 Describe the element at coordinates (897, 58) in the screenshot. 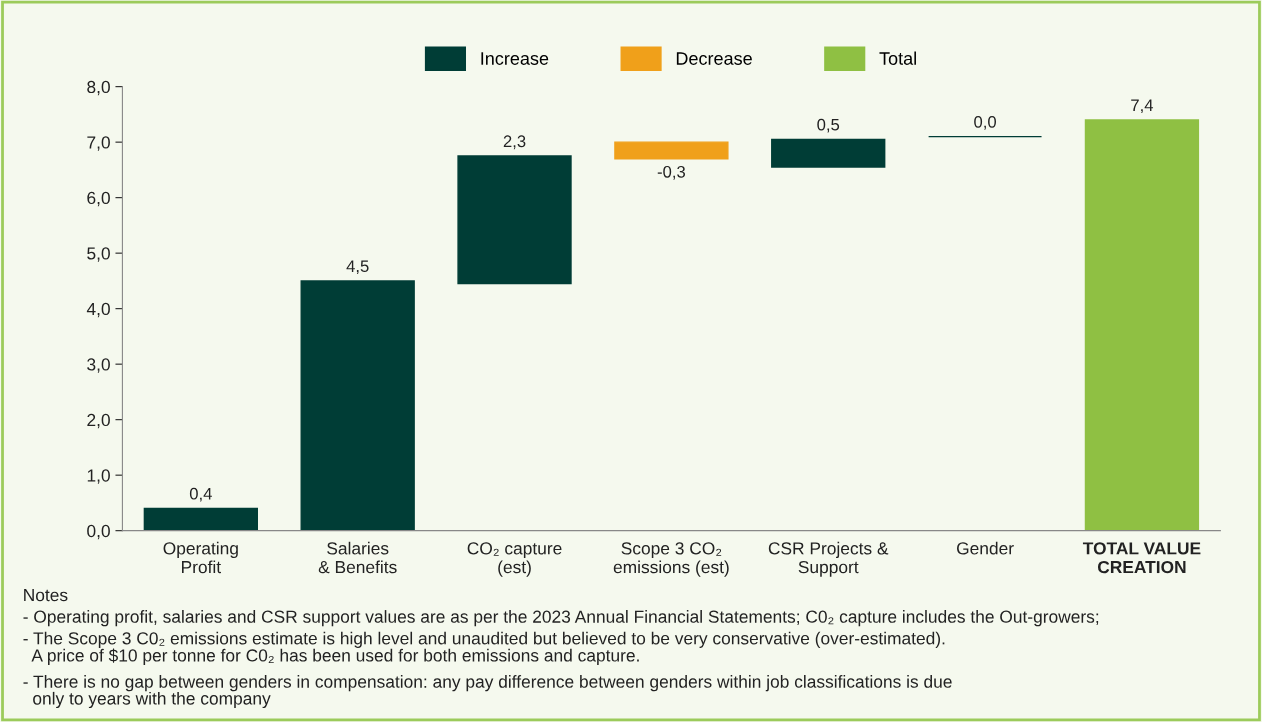

I see `legend-label: Total` at that location.